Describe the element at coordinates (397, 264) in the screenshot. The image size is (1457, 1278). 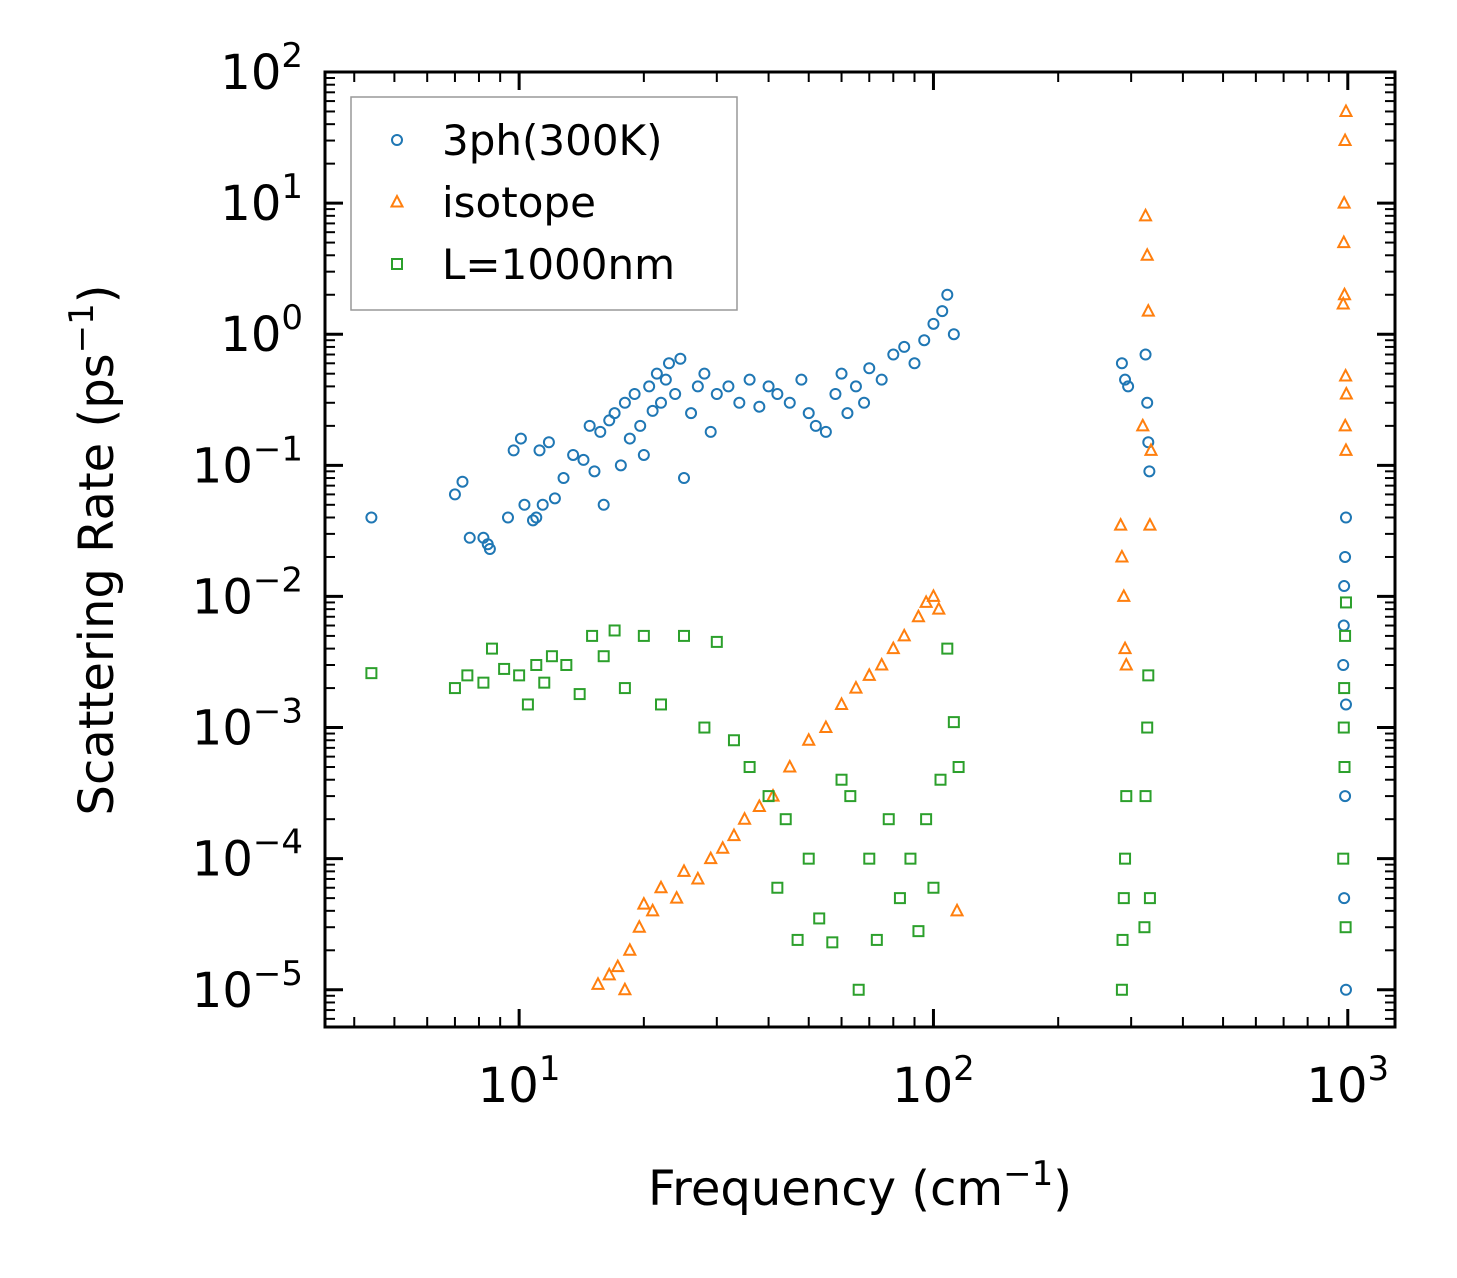
I see `legend-marker` at that location.